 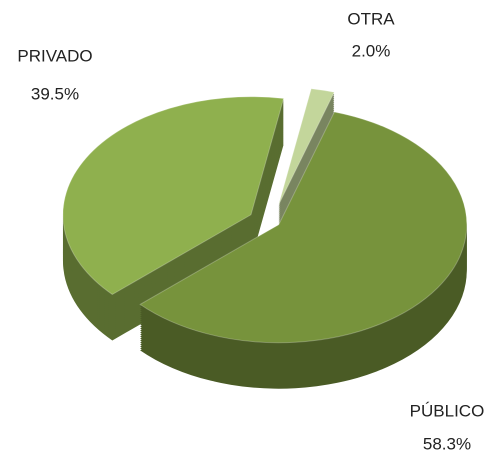 I want to click on value-label: 58.3%, so click(x=447, y=443).